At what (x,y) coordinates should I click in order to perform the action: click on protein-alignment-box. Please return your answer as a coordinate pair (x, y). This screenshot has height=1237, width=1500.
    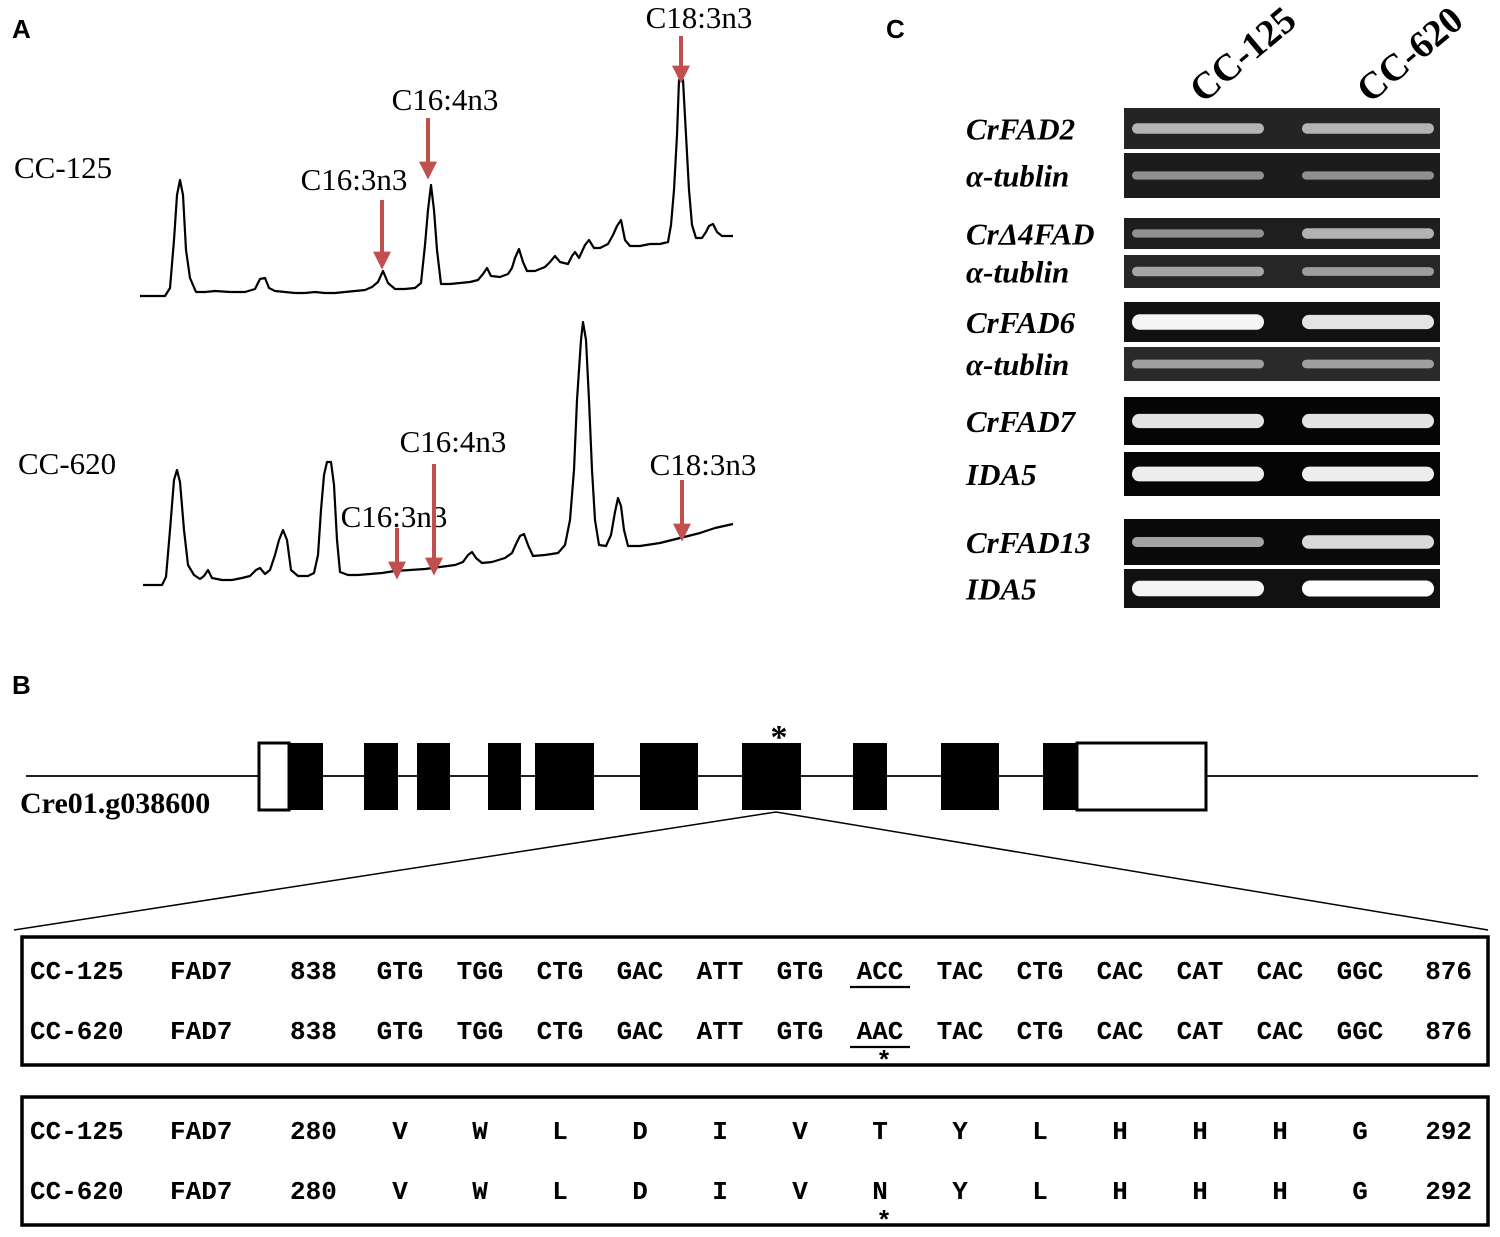
    Looking at the image, I should click on (755, 1161).